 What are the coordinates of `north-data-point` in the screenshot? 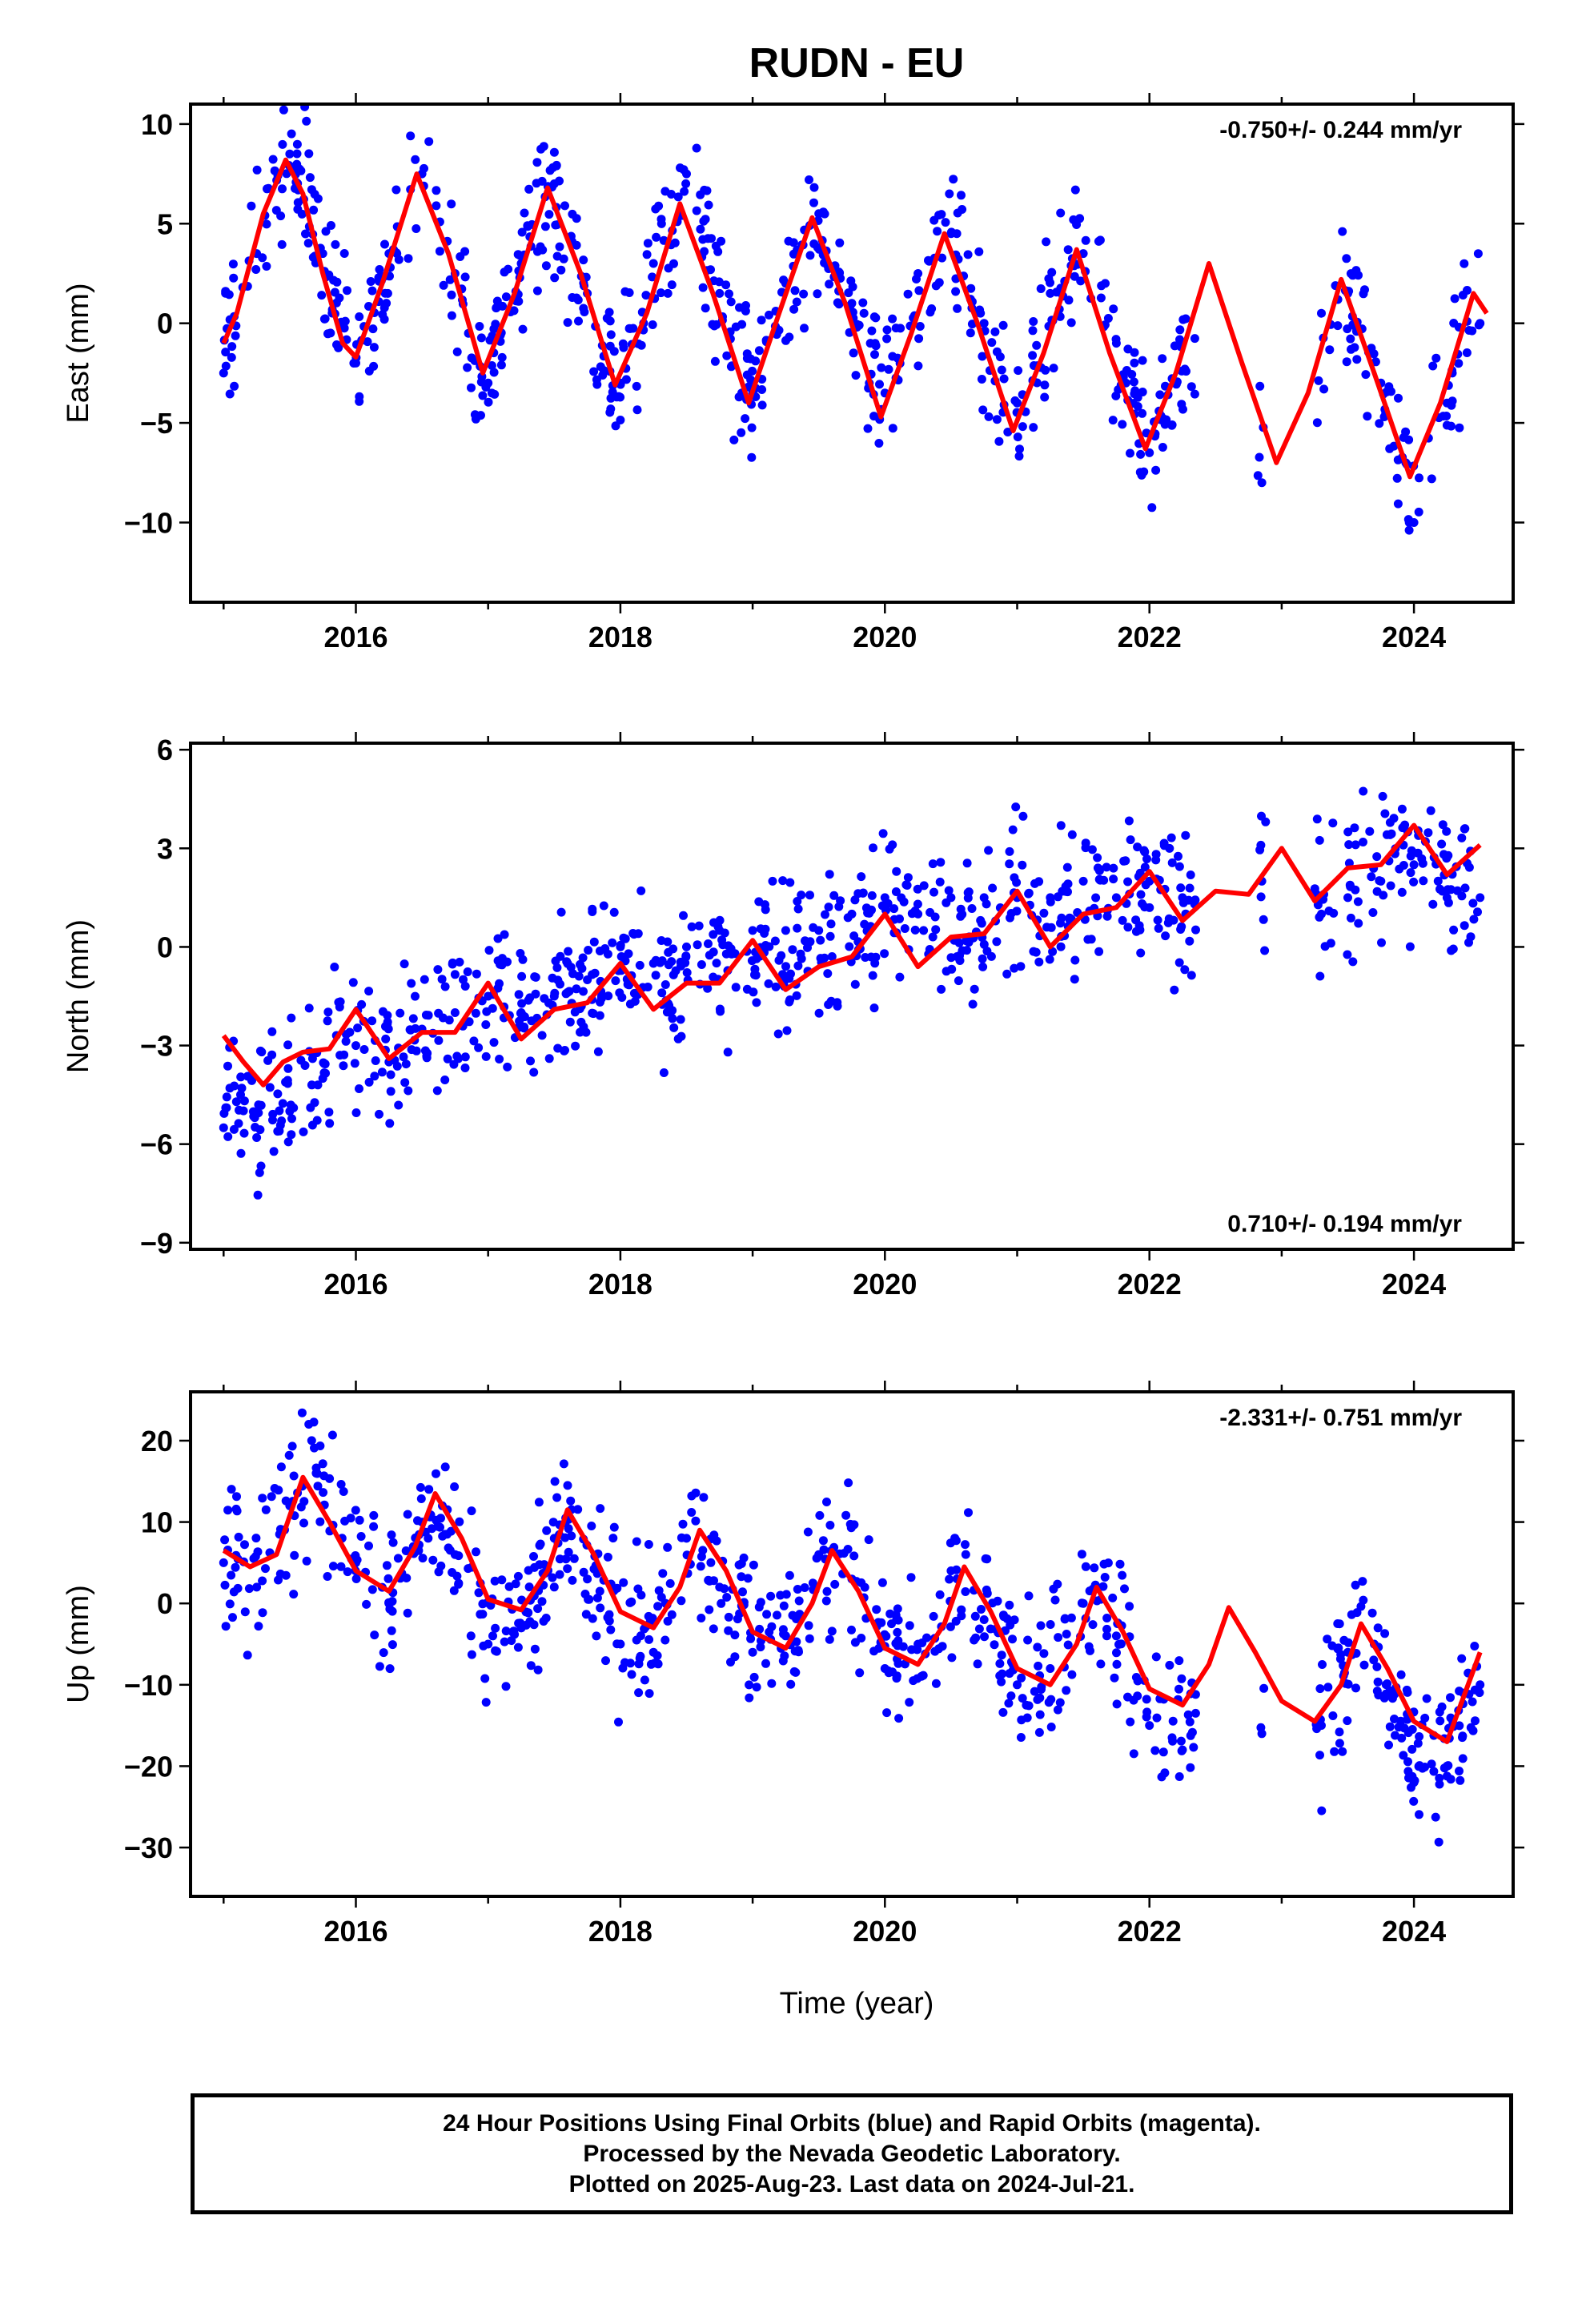 It's located at (686, 947).